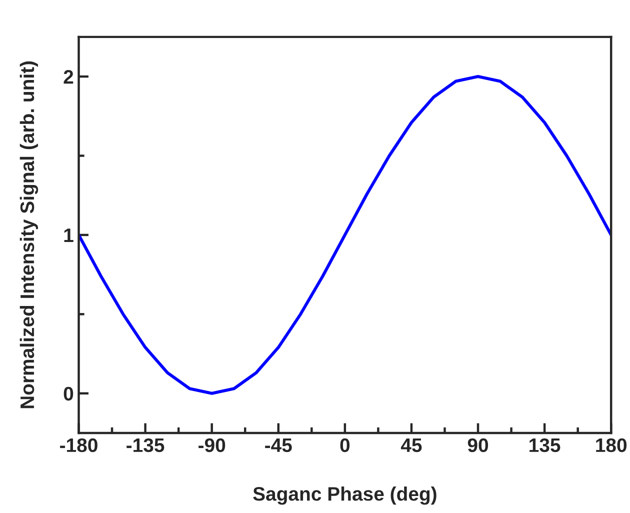 The image size is (630, 513). Describe the element at coordinates (145, 445) in the screenshot. I see `x-tick-label: -135` at that location.